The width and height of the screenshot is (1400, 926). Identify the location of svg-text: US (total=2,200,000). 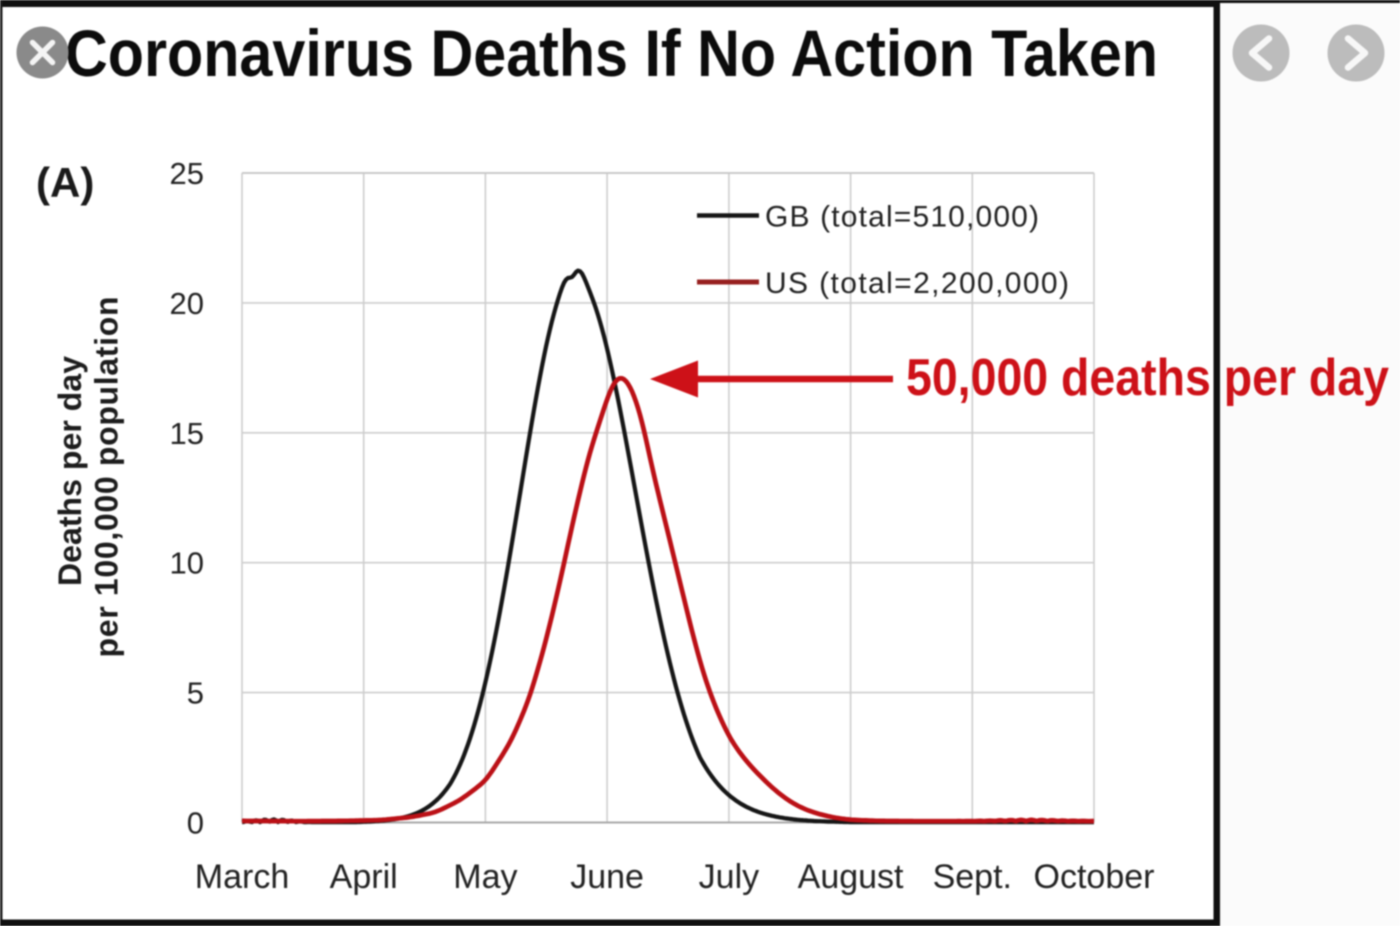
(917, 283).